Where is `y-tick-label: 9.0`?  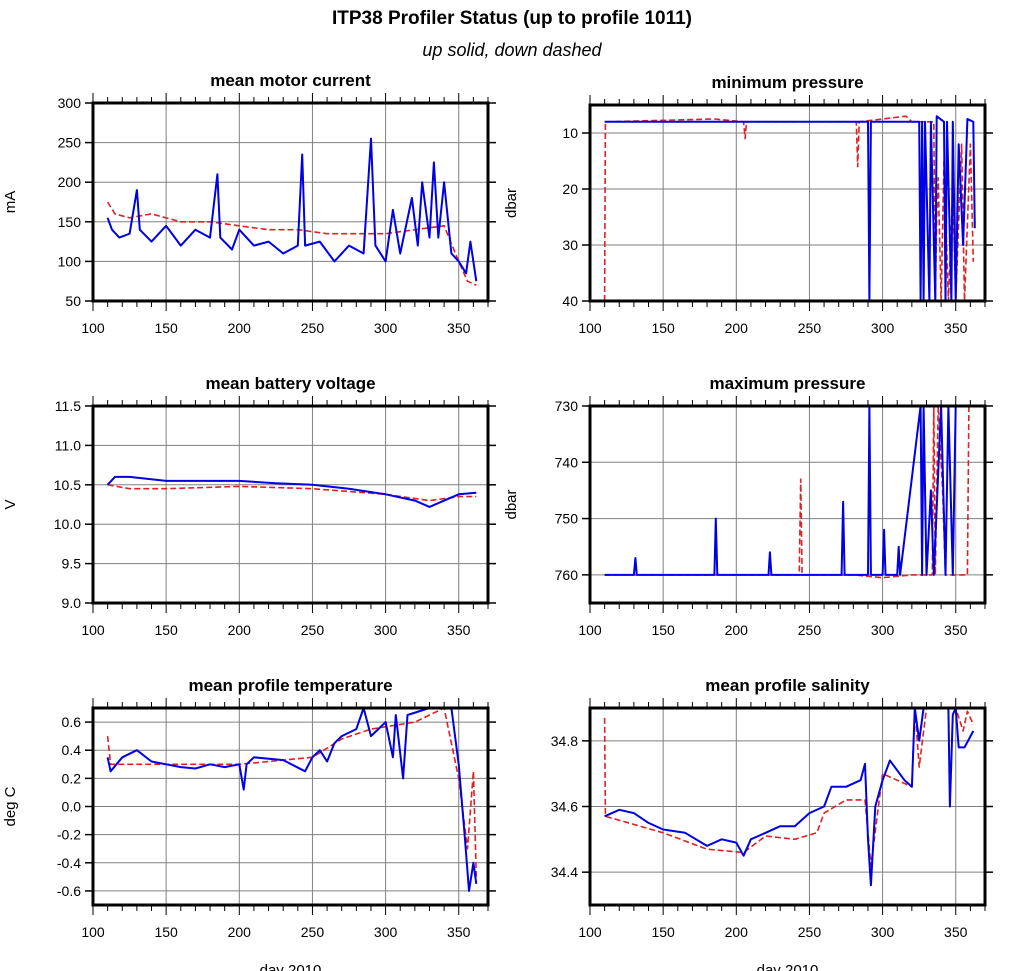
y-tick-label: 9.0 is located at coordinates (72, 603).